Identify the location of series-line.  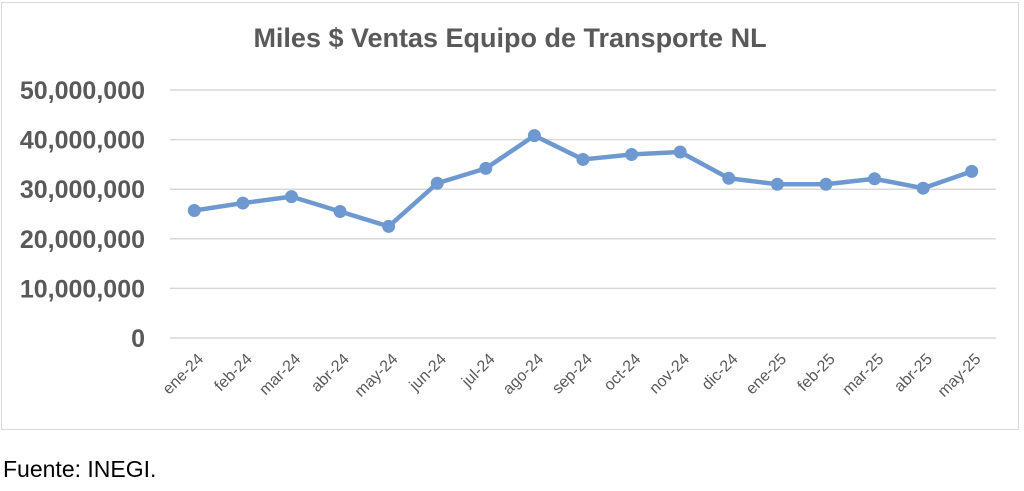
(583, 181).